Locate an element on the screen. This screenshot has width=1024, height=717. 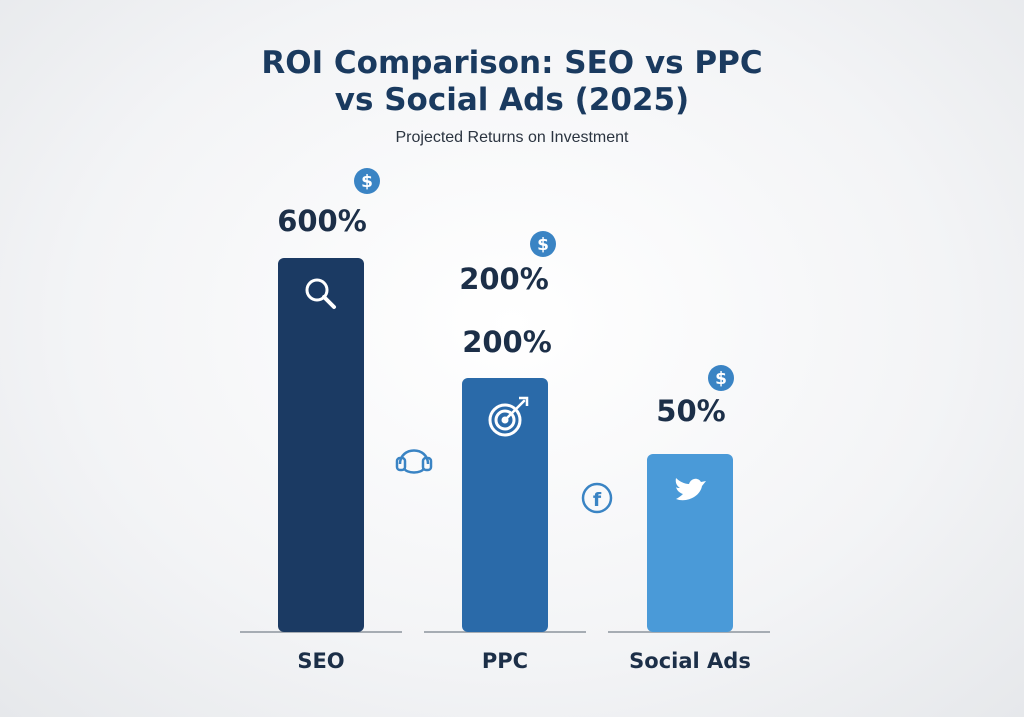
bar-social-ads is located at coordinates (690, 543).